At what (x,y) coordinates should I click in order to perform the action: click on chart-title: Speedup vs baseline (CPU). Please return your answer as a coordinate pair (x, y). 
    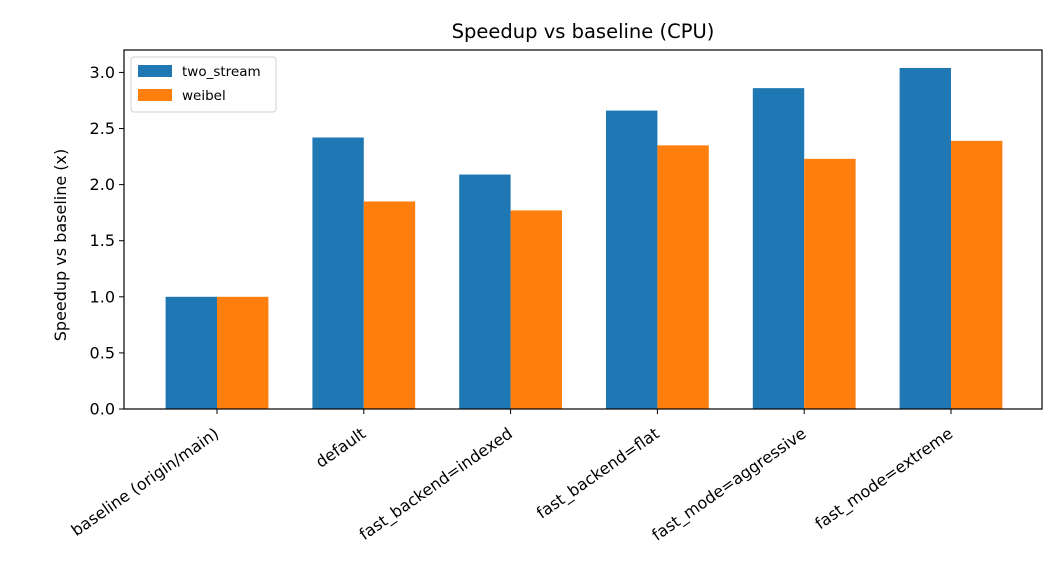
    Looking at the image, I should click on (583, 31).